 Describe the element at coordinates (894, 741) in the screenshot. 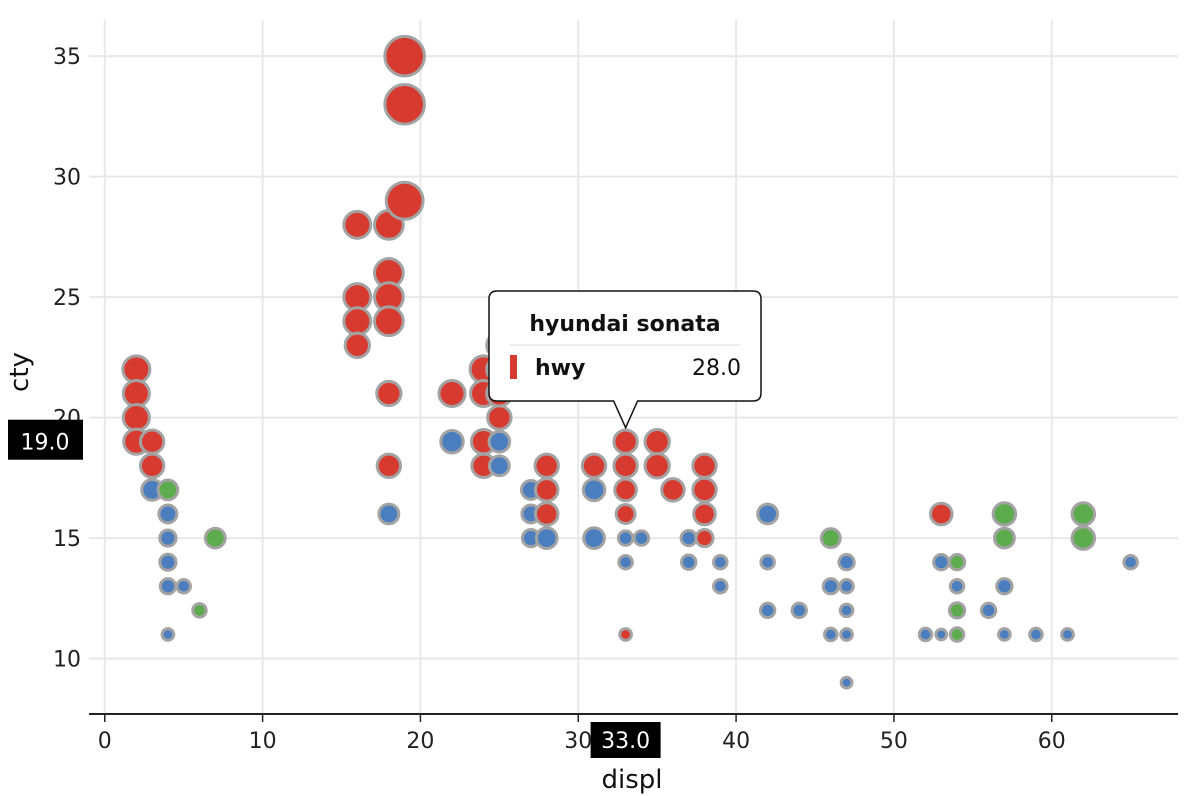

I see `x-tick-label: 50` at that location.